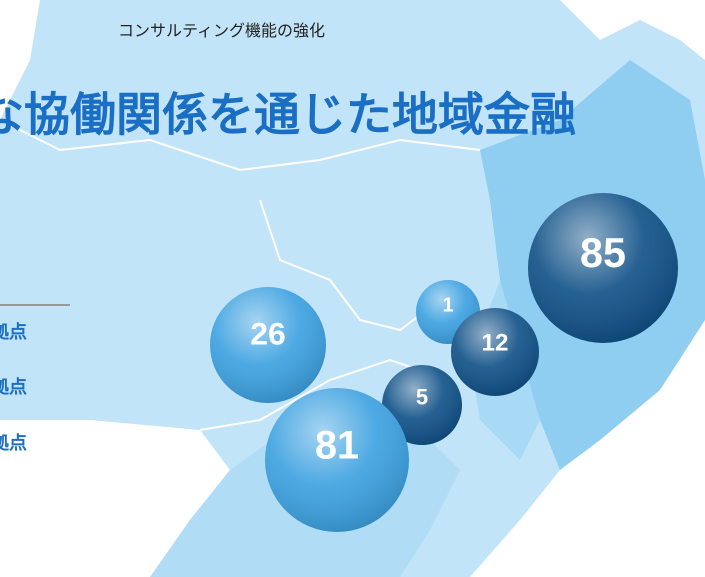 The image size is (705, 577). Describe the element at coordinates (267, 333) in the screenshot. I see `bubble-label: 26` at that location.